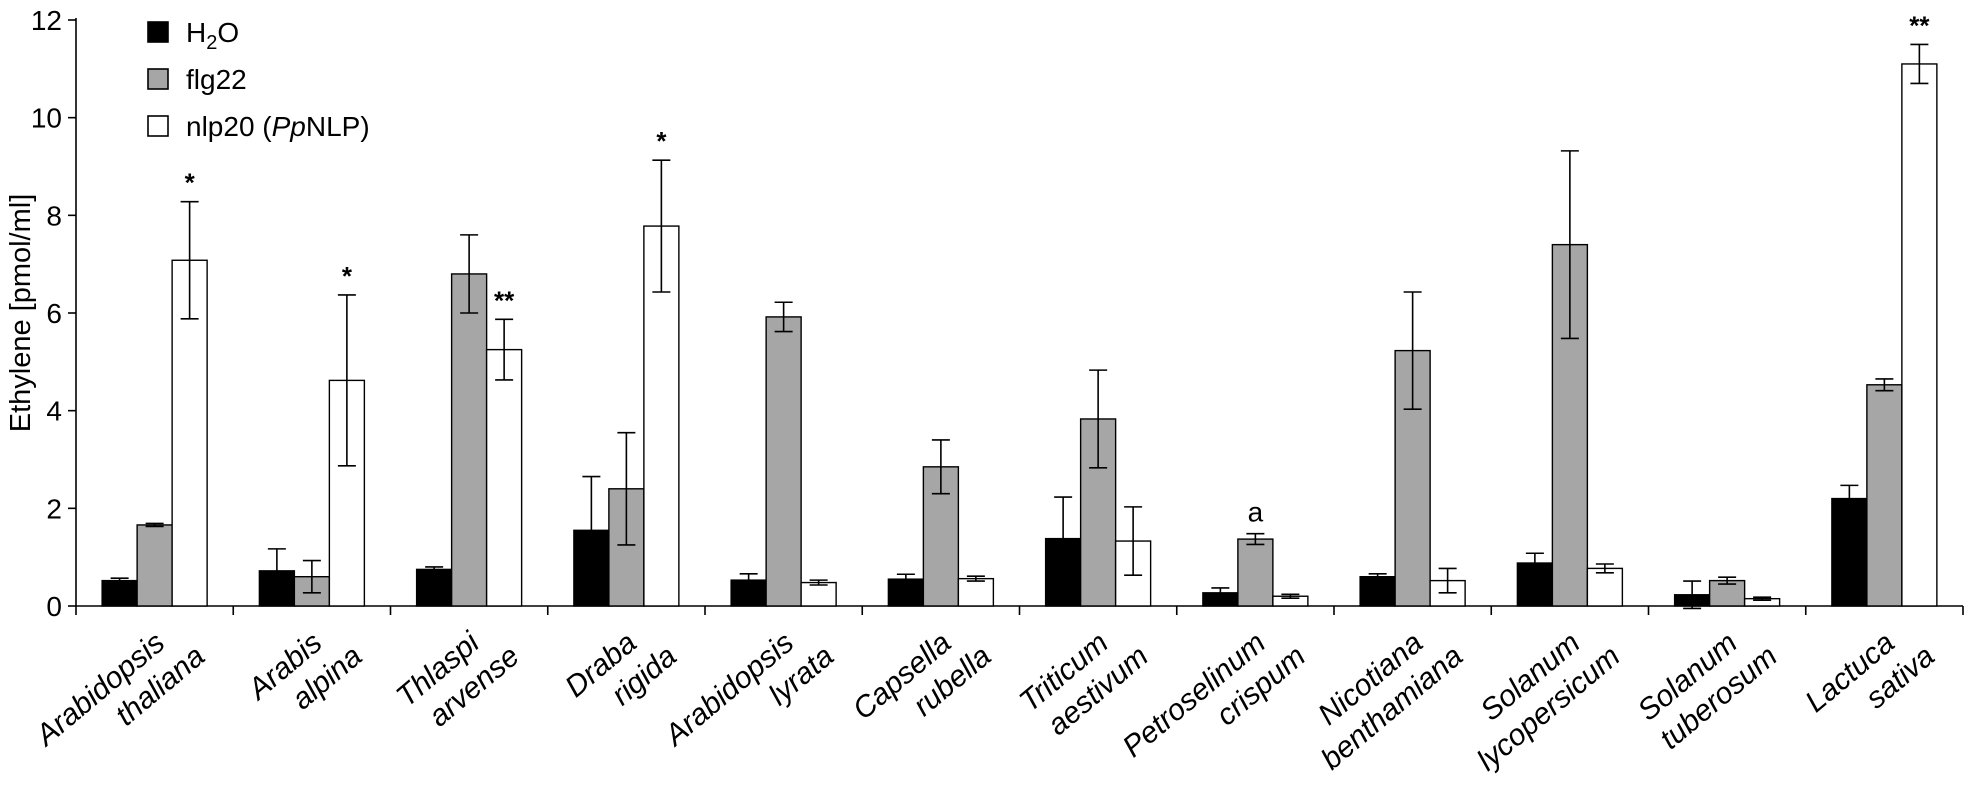  Describe the element at coordinates (278, 126) in the screenshot. I see `legend-label: nlp20 (PpNLP)` at that location.